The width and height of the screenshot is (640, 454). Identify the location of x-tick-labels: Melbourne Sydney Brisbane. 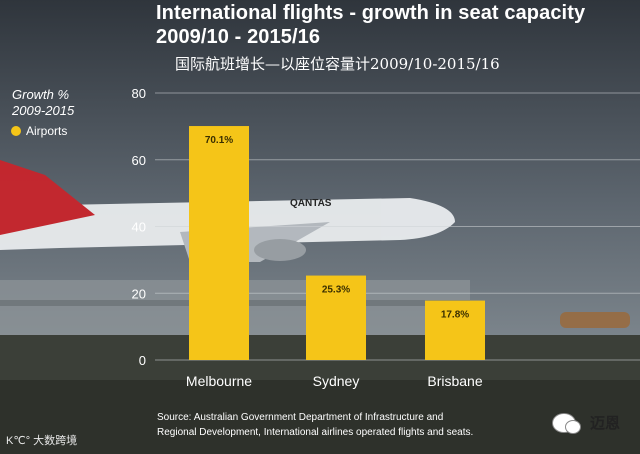
(334, 381).